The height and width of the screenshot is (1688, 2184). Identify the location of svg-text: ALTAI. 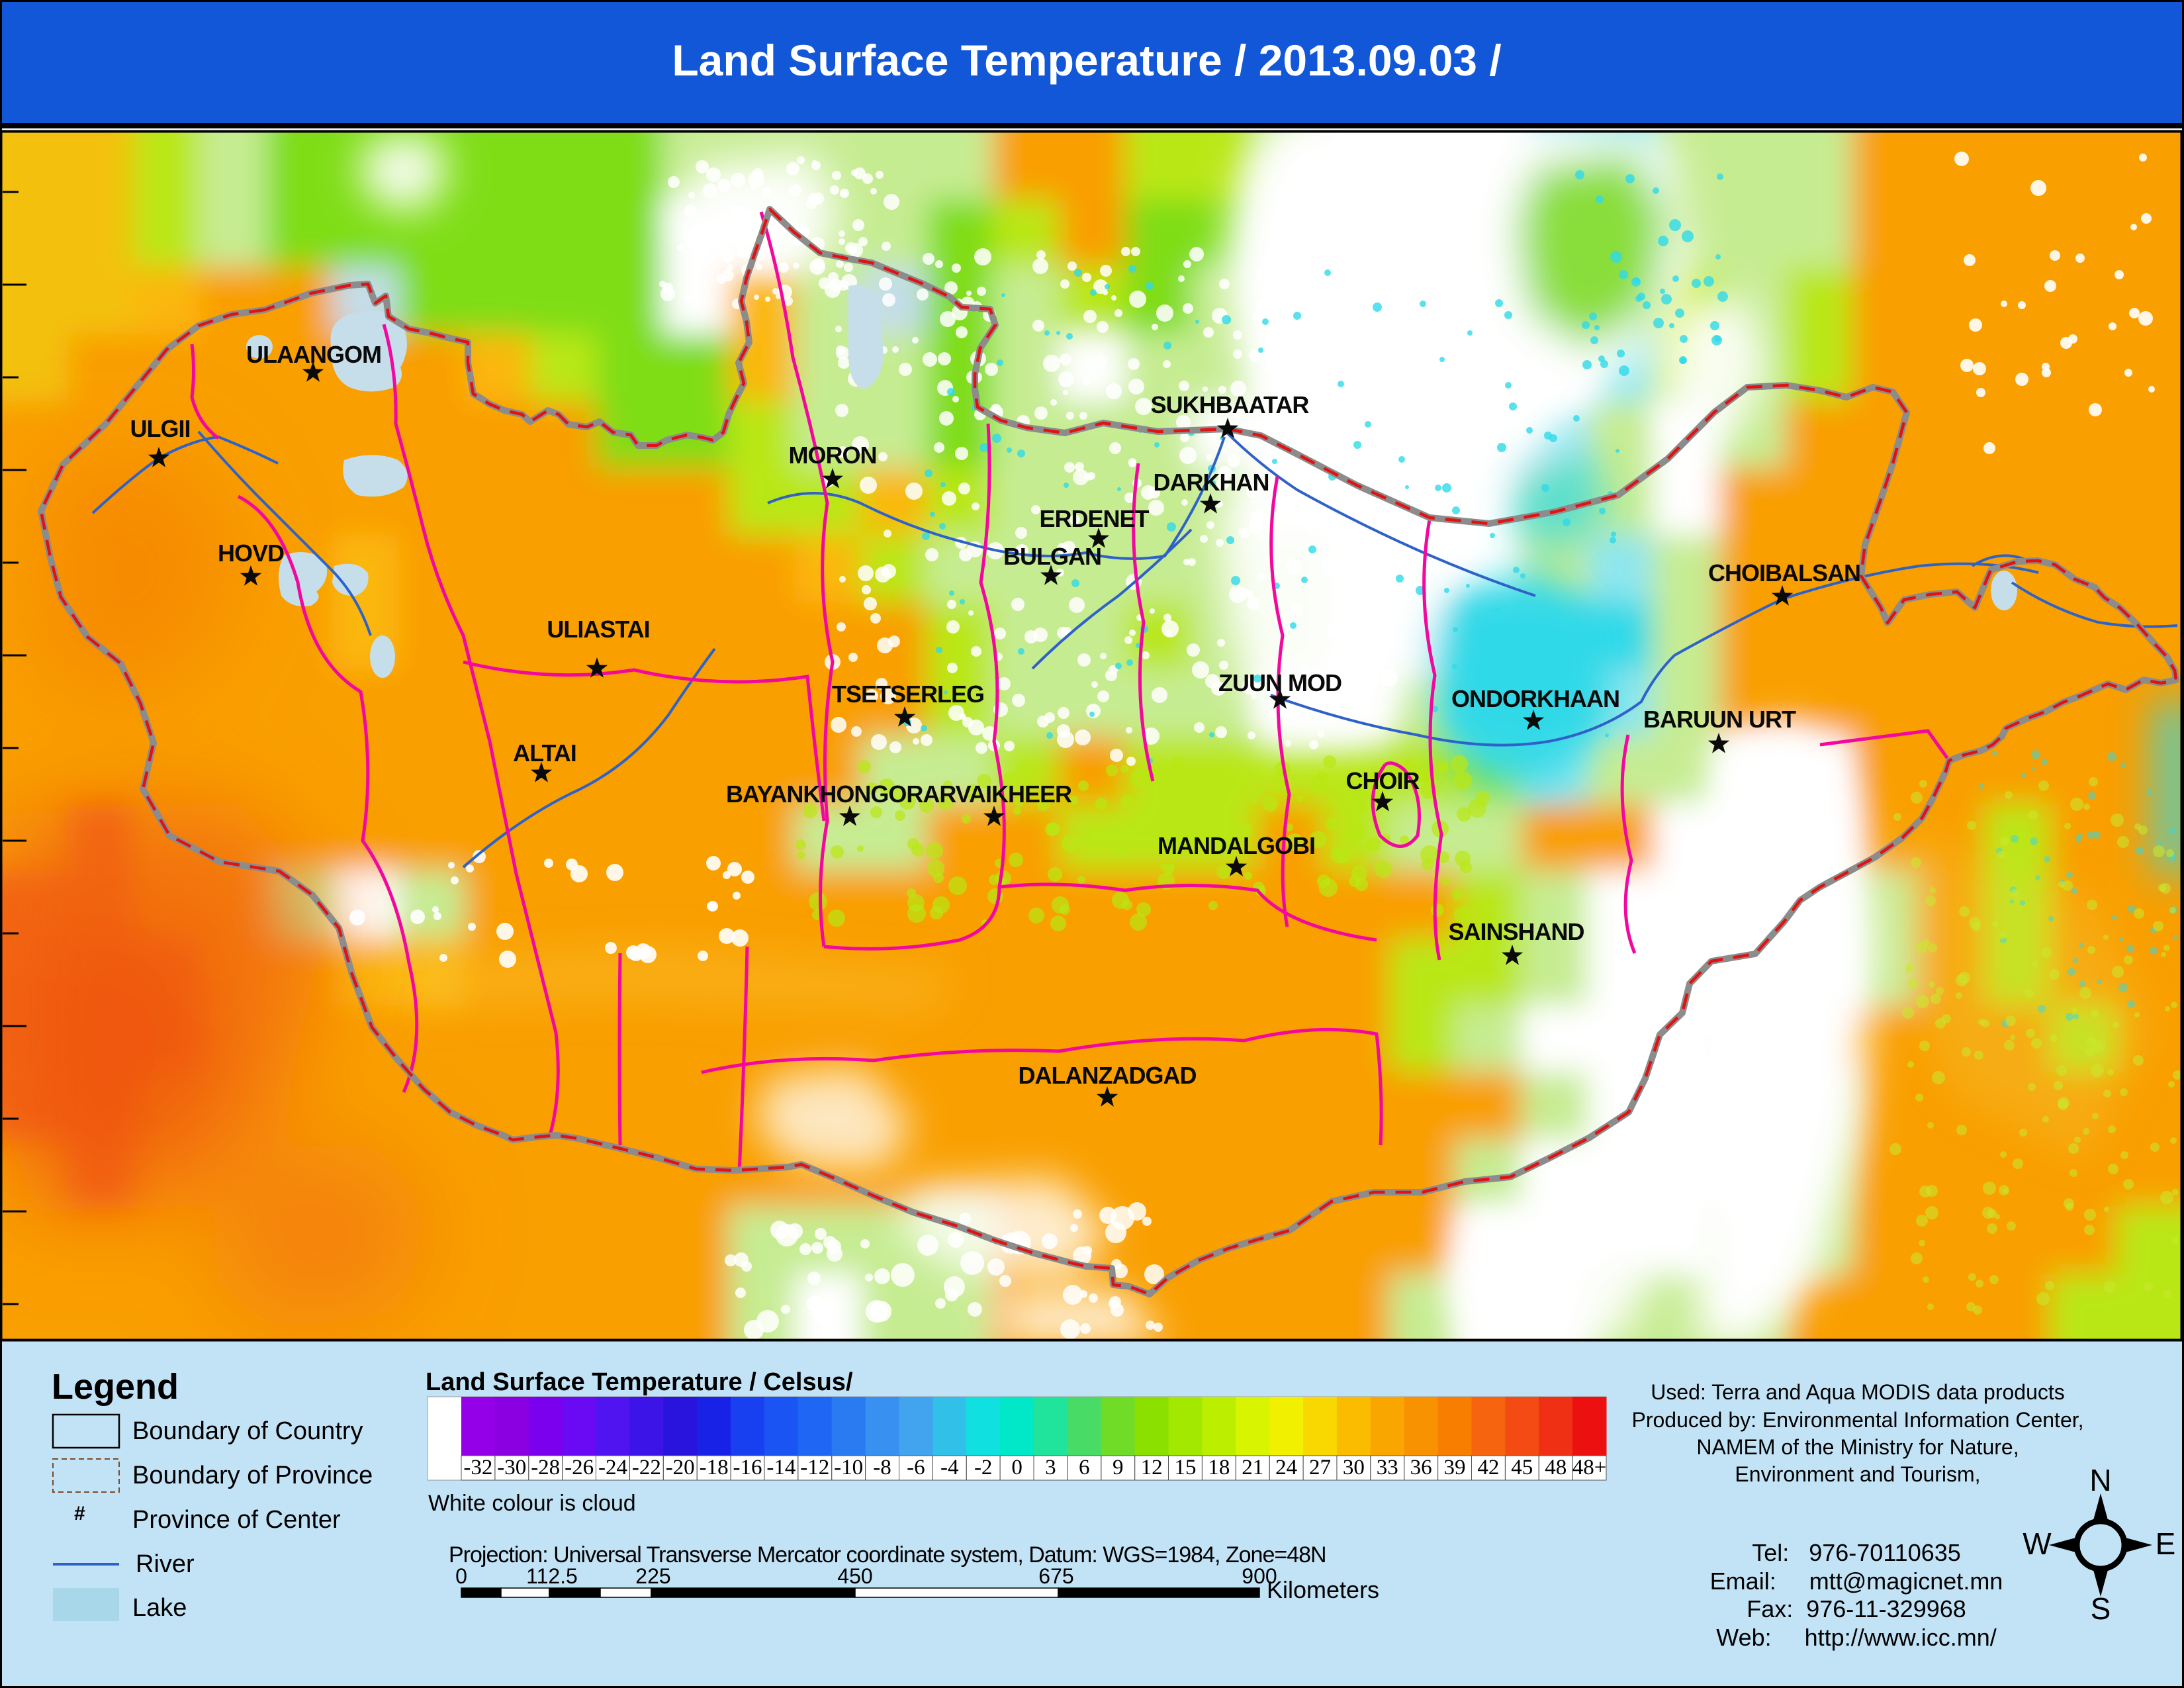
(544, 753).